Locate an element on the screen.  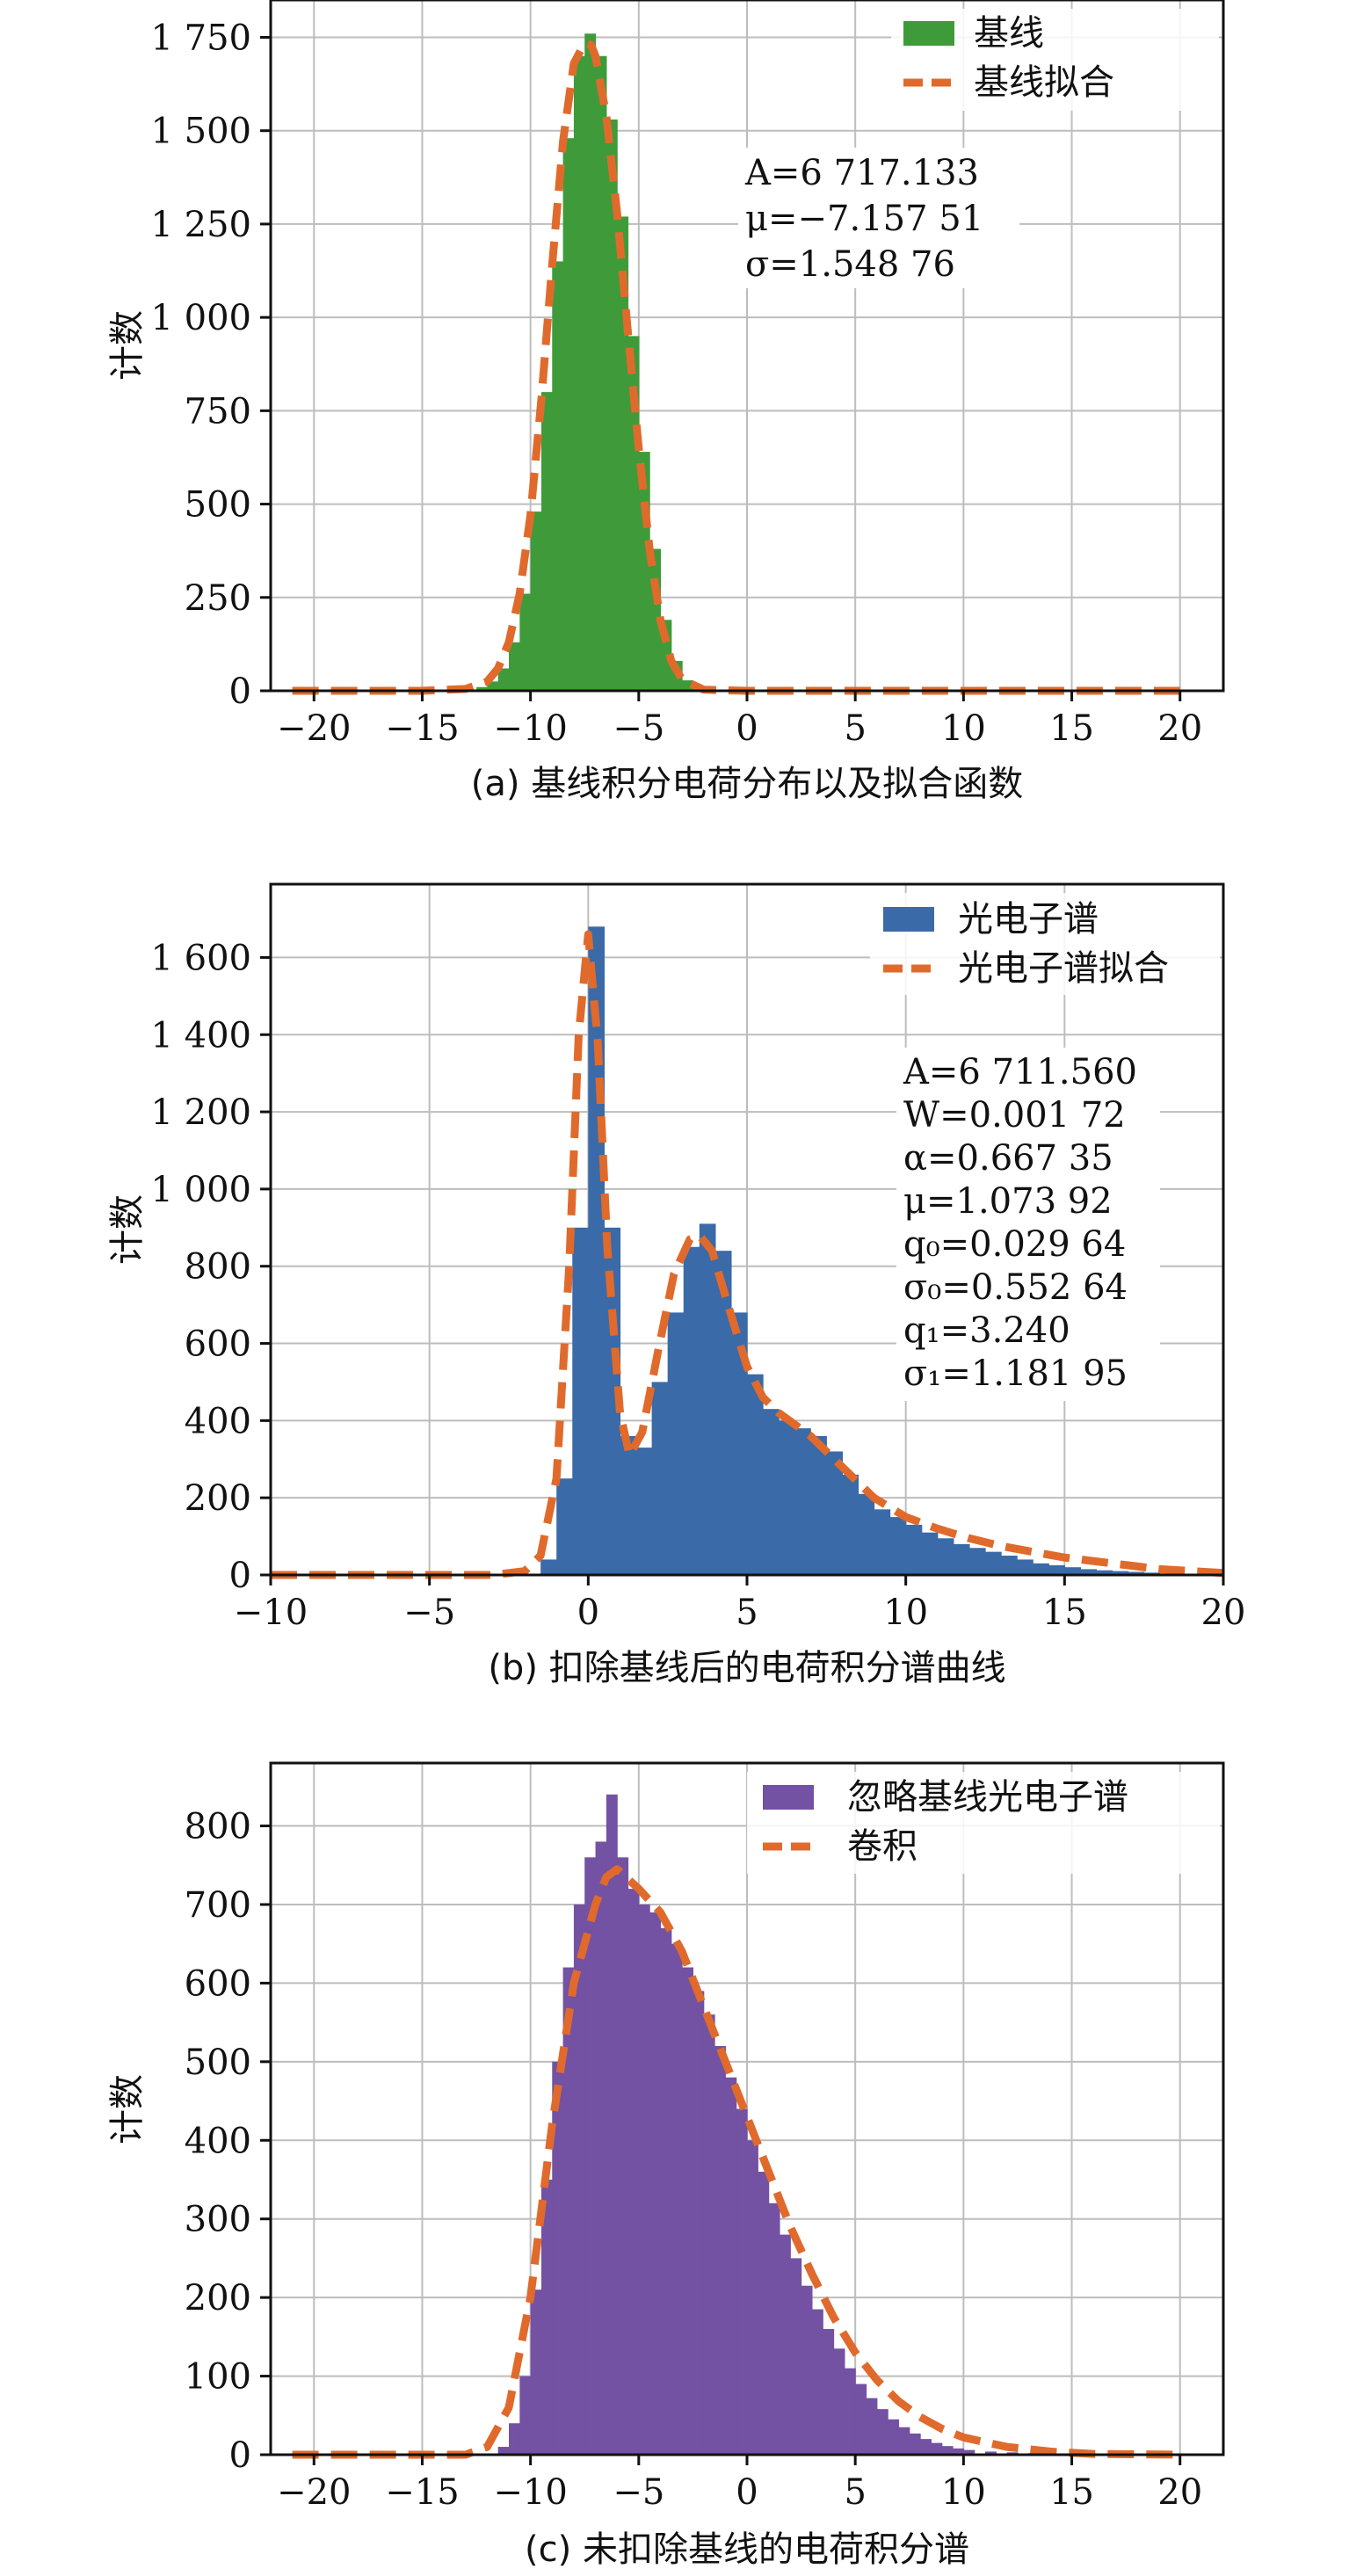
y-tick-label-b-7: 1 400 is located at coordinates (200, 1035).